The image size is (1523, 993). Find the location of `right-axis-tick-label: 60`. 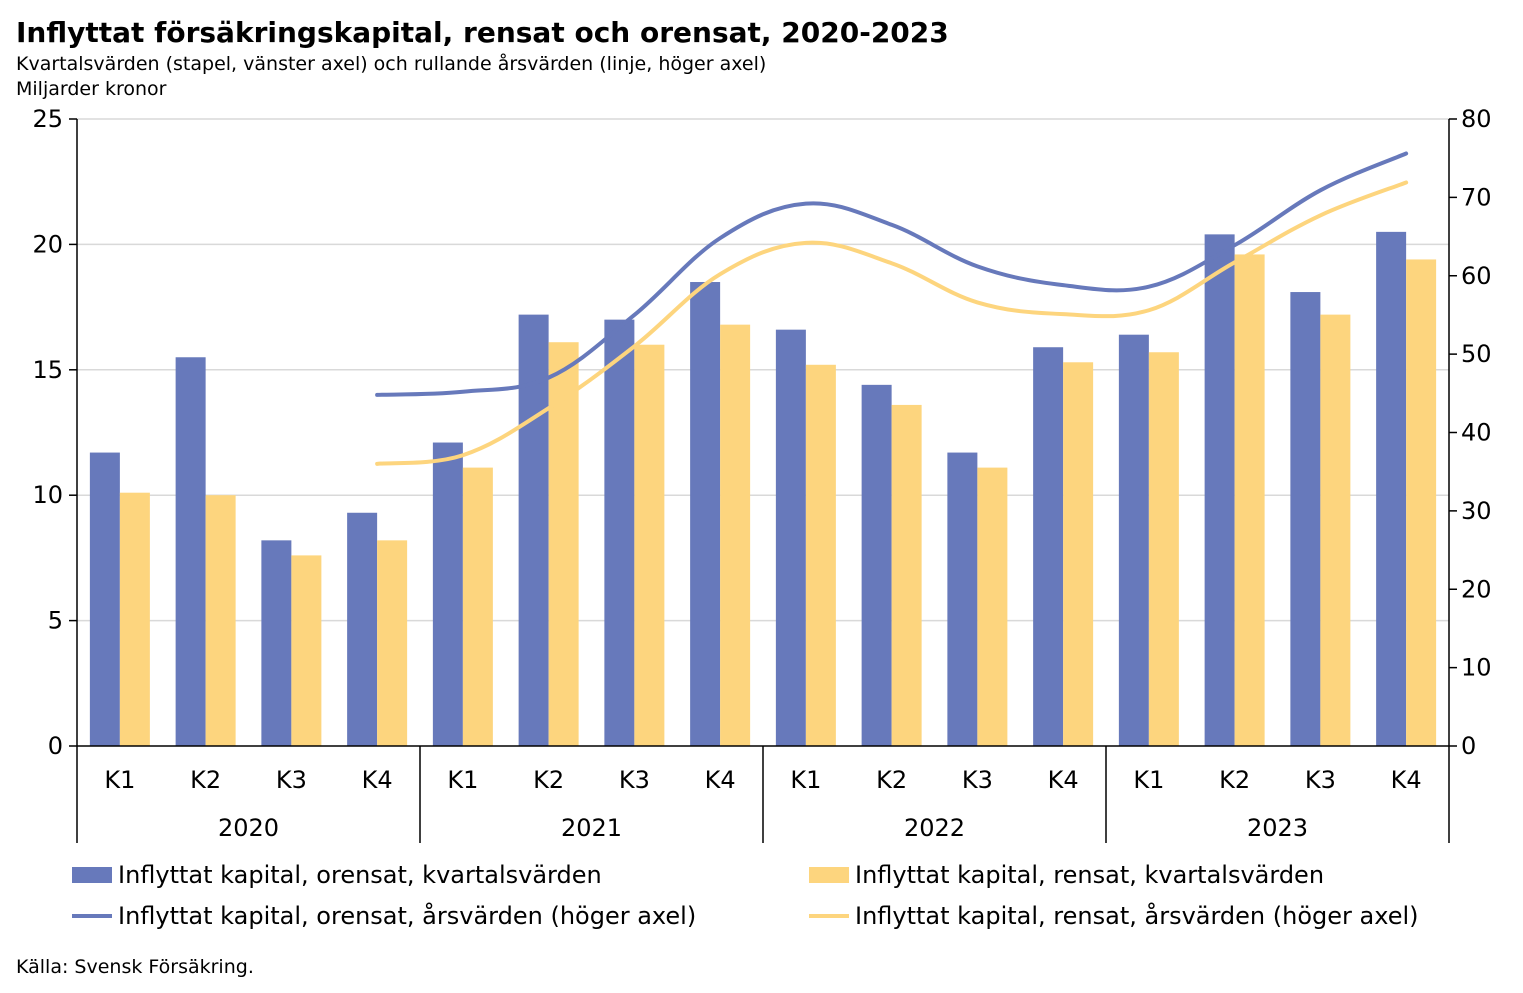

right-axis-tick-label: 60 is located at coordinates (1476, 276).